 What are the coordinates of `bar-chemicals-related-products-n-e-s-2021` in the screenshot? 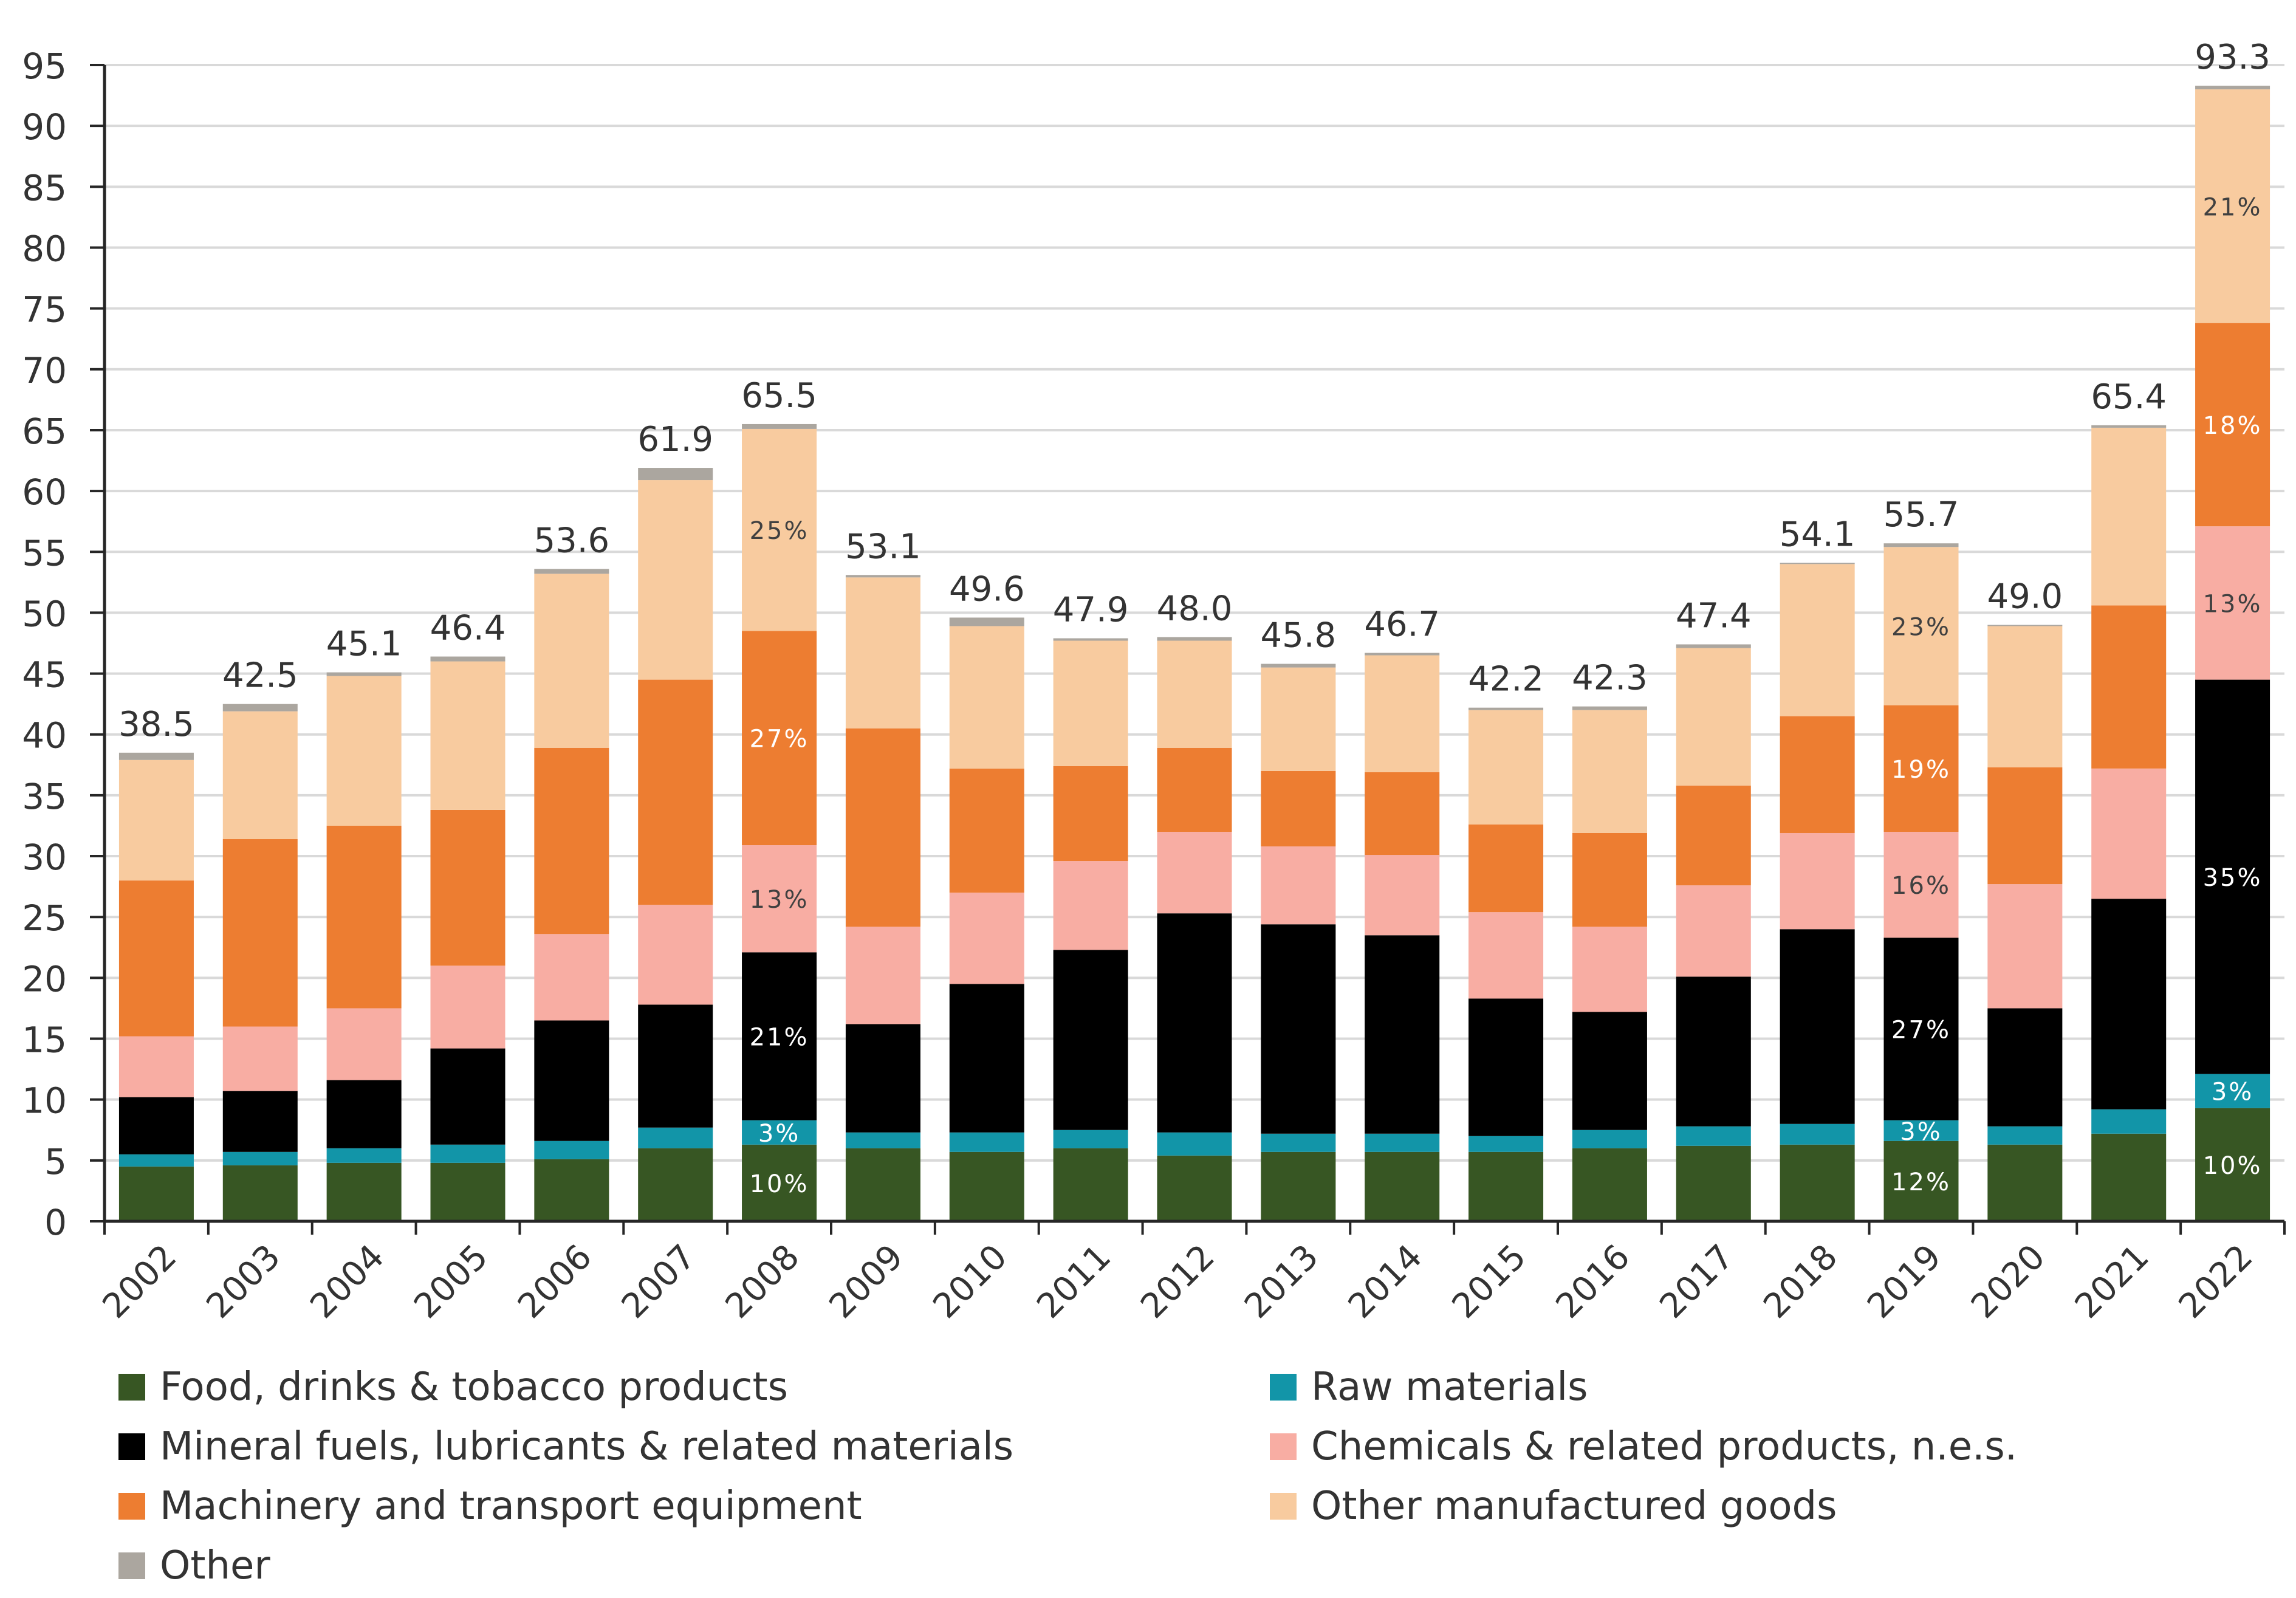 It's located at (2129, 834).